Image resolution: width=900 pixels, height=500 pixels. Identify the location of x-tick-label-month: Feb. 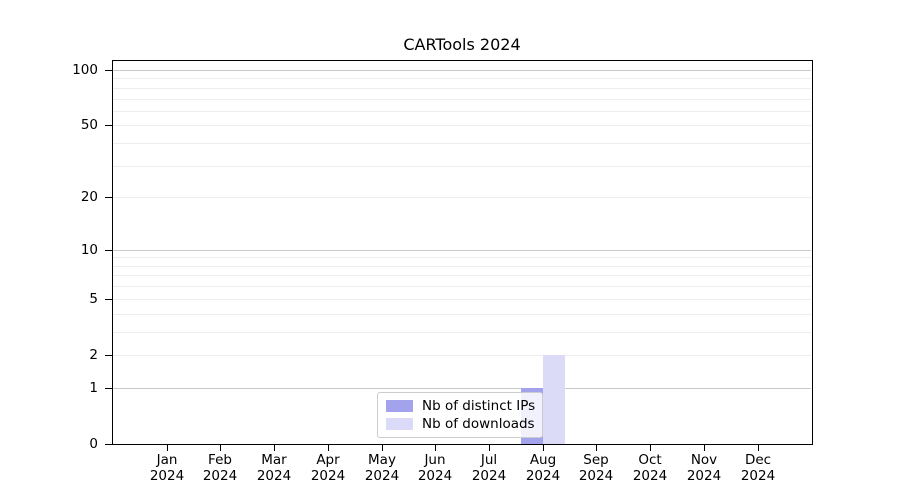
(220, 460).